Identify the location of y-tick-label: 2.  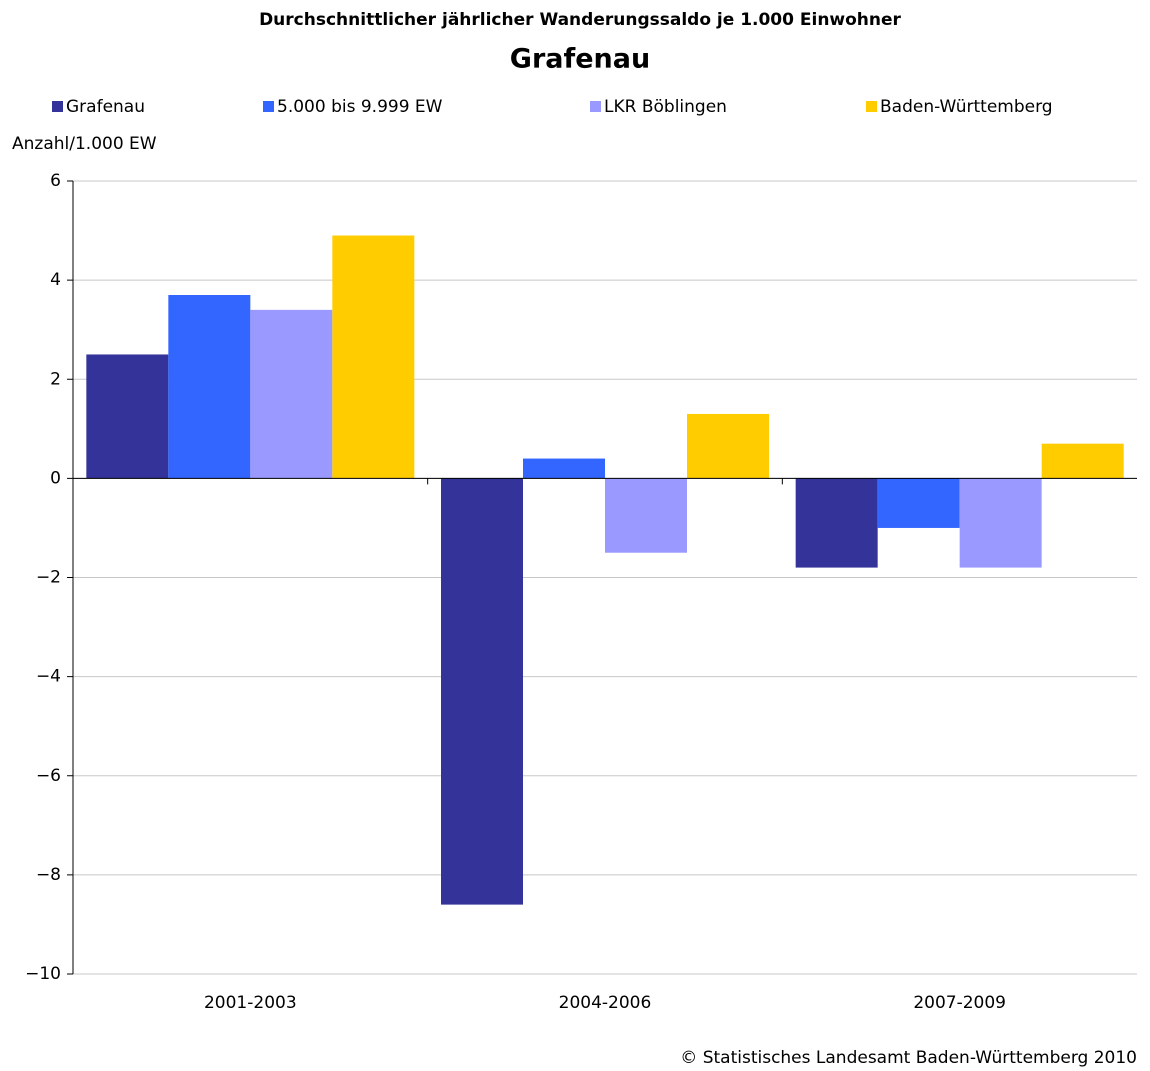
(55, 379).